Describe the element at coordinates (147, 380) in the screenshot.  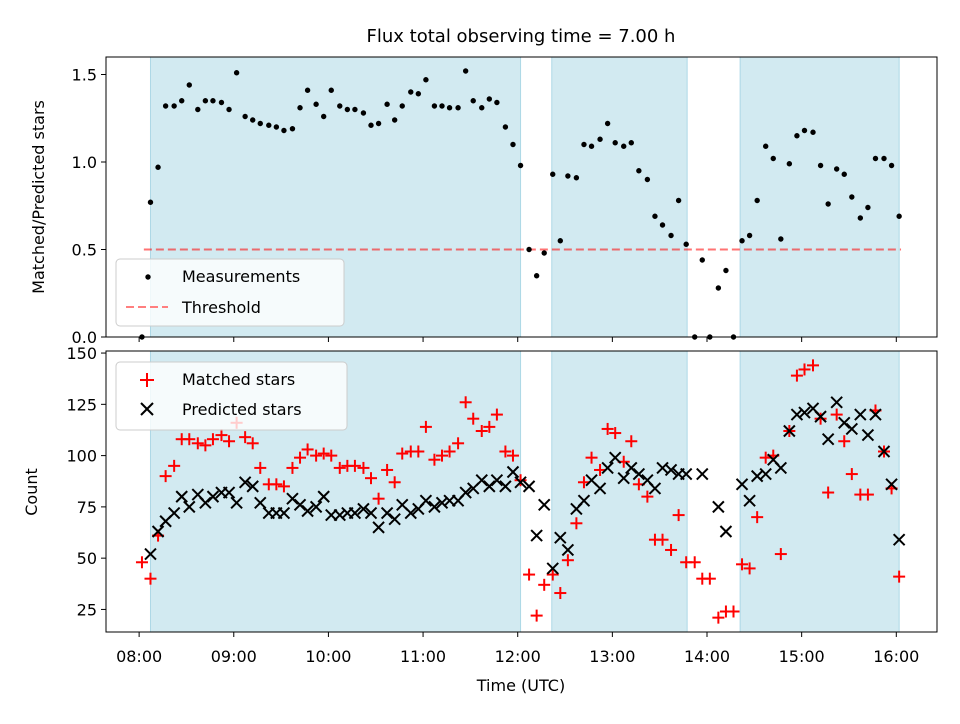
I see `legend-matched-marker` at that location.